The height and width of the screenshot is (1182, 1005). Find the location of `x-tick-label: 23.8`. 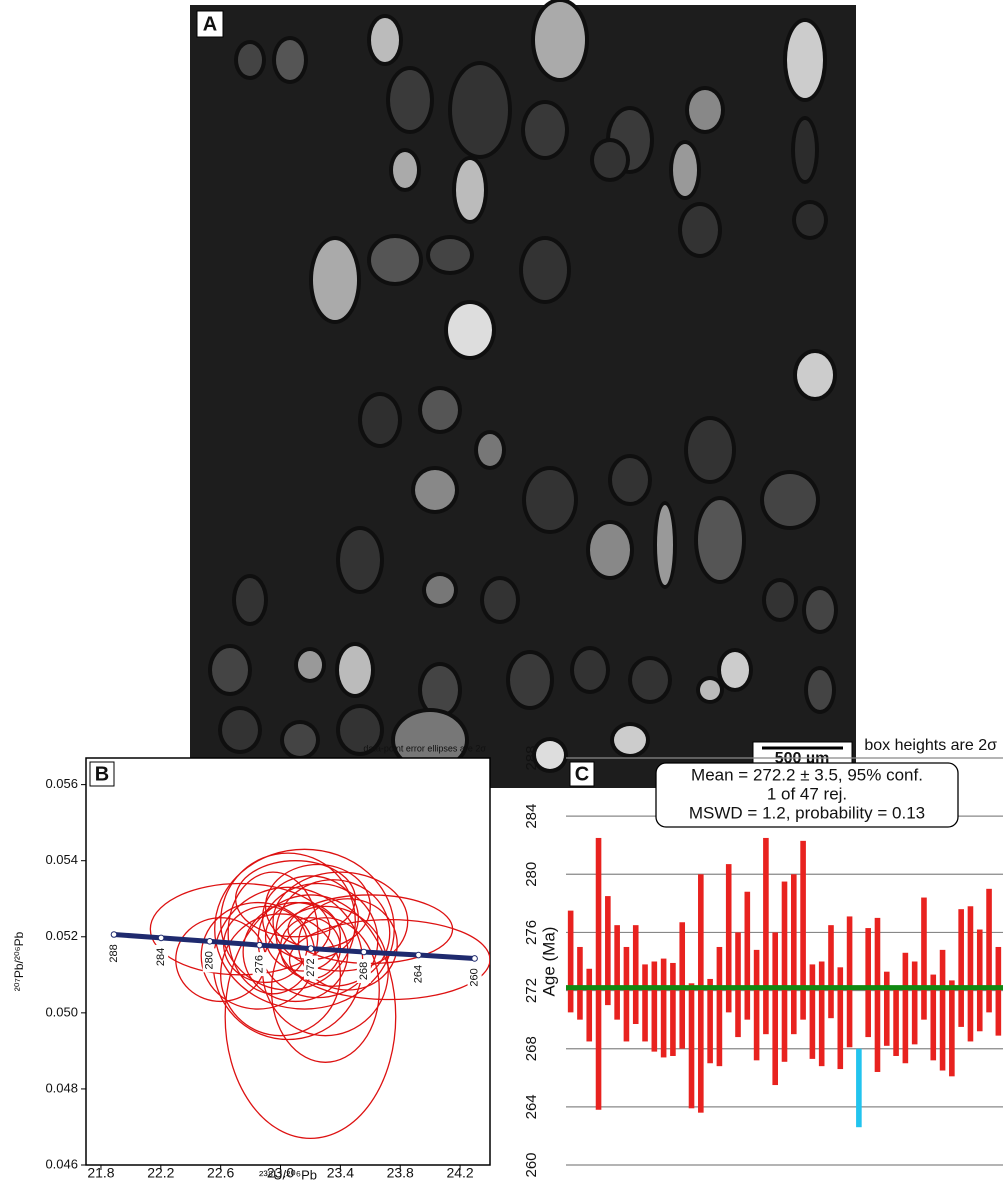

x-tick-label: 23.8 is located at coordinates (400, 1173).